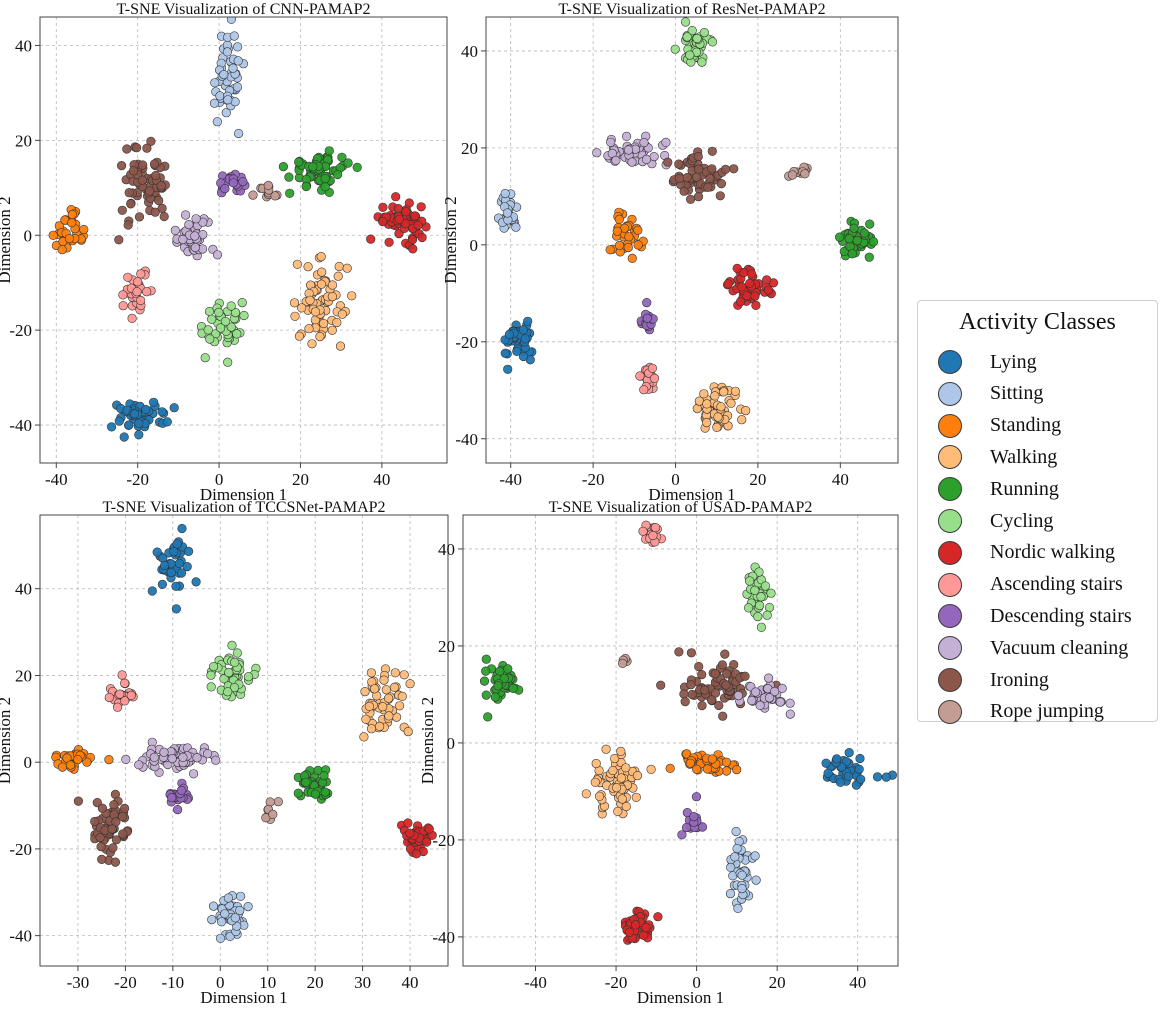 The height and width of the screenshot is (1013, 1162). I want to click on y-tick-label: 0, so click(474, 245).